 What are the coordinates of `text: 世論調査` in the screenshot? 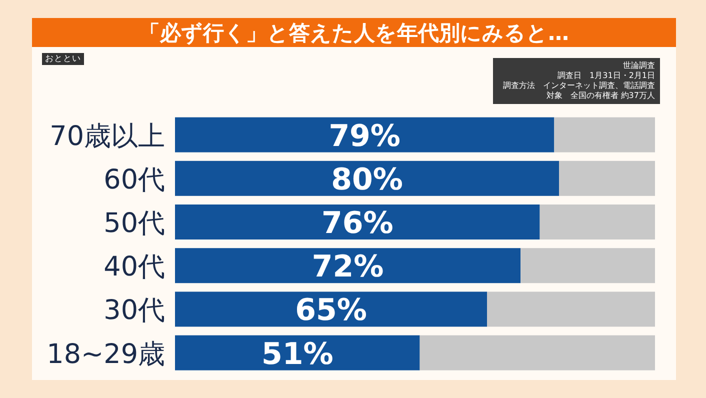 It's located at (639, 65).